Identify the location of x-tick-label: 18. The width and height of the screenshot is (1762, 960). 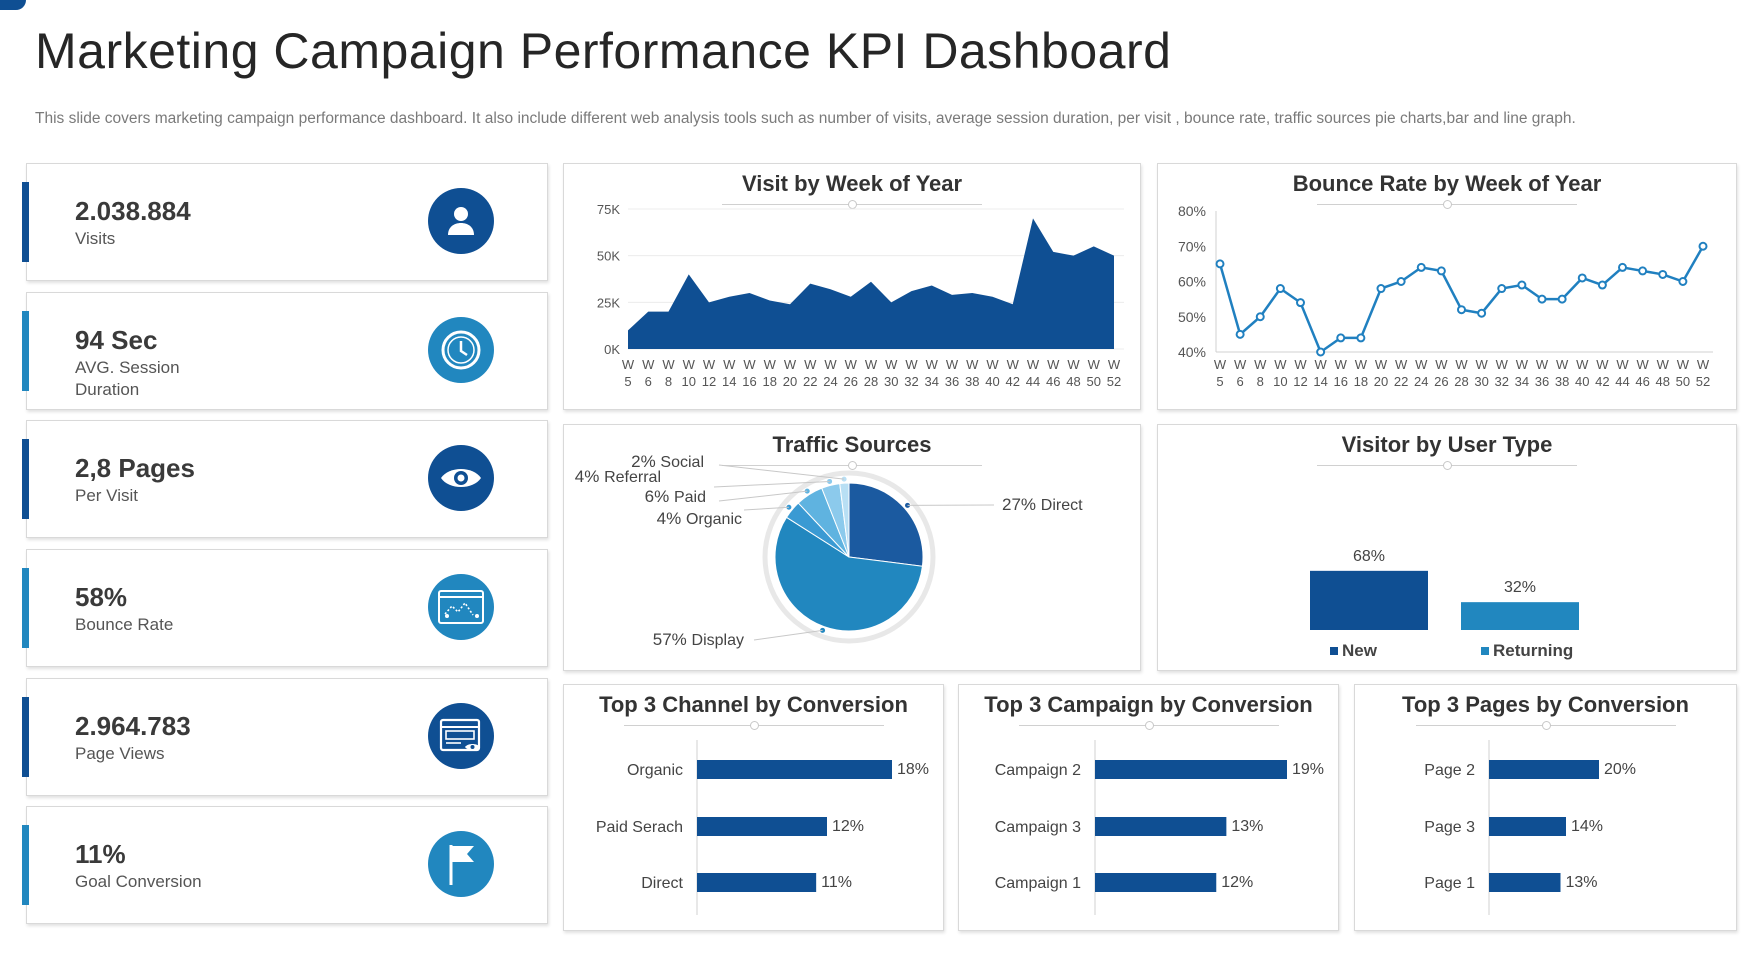
(770, 381).